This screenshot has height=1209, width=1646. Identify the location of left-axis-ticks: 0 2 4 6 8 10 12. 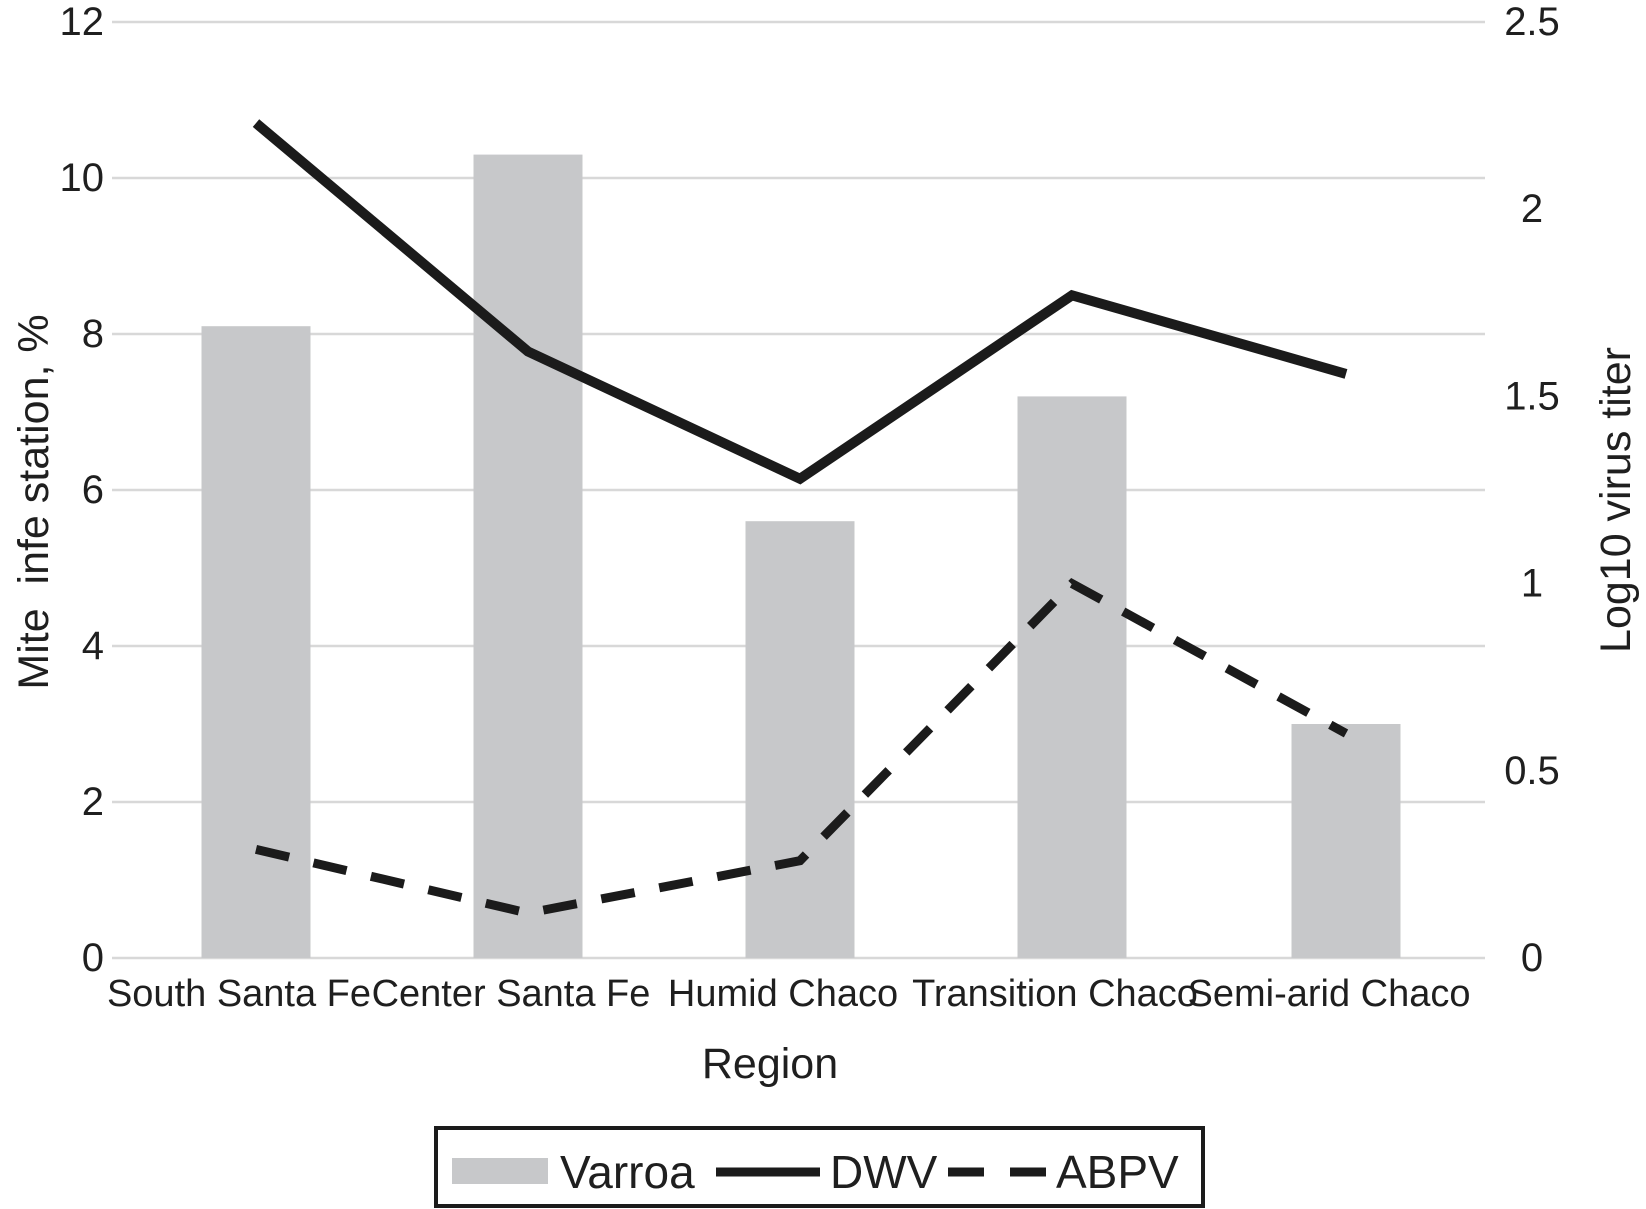
(82, 490).